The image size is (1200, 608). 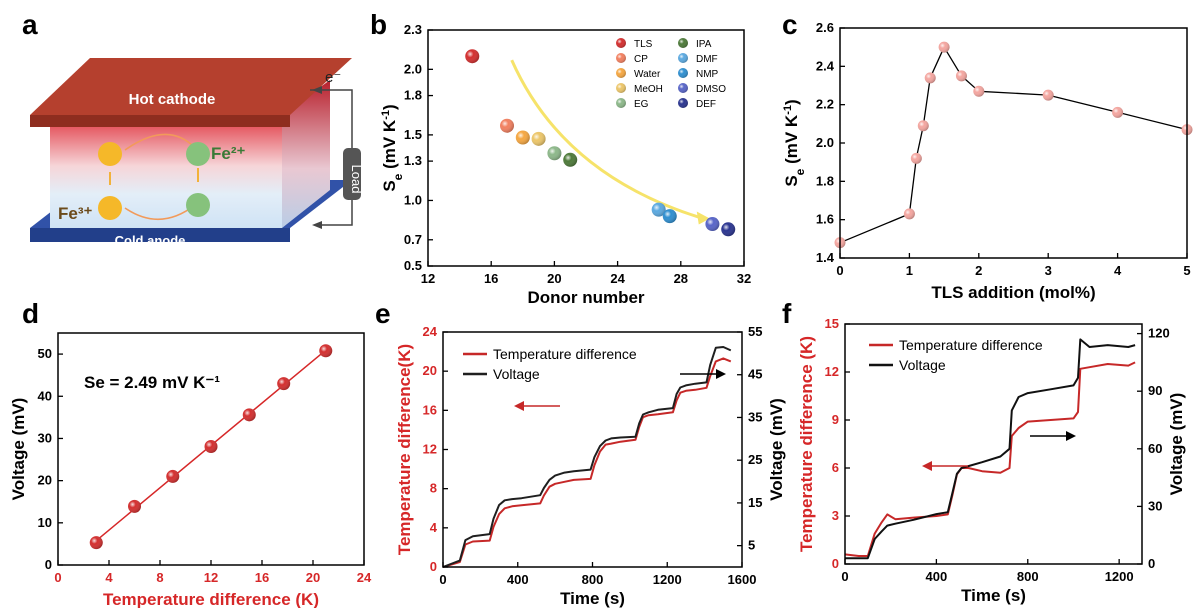 I want to click on cold-anode-plate-edge, so click(x=160, y=235).